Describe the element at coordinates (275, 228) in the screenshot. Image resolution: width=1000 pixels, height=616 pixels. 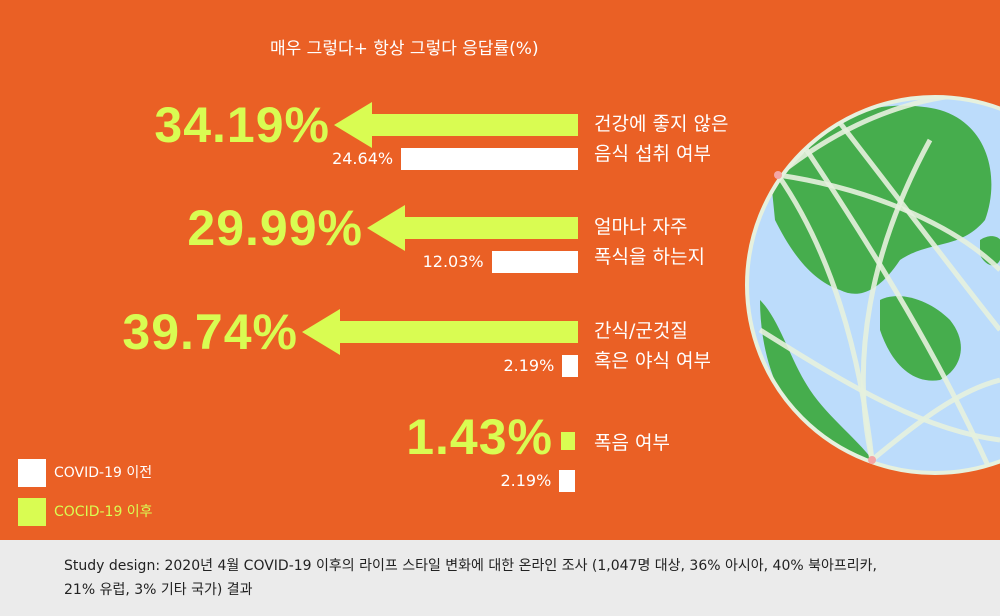
I see `value-label-after: 29.99%` at that location.